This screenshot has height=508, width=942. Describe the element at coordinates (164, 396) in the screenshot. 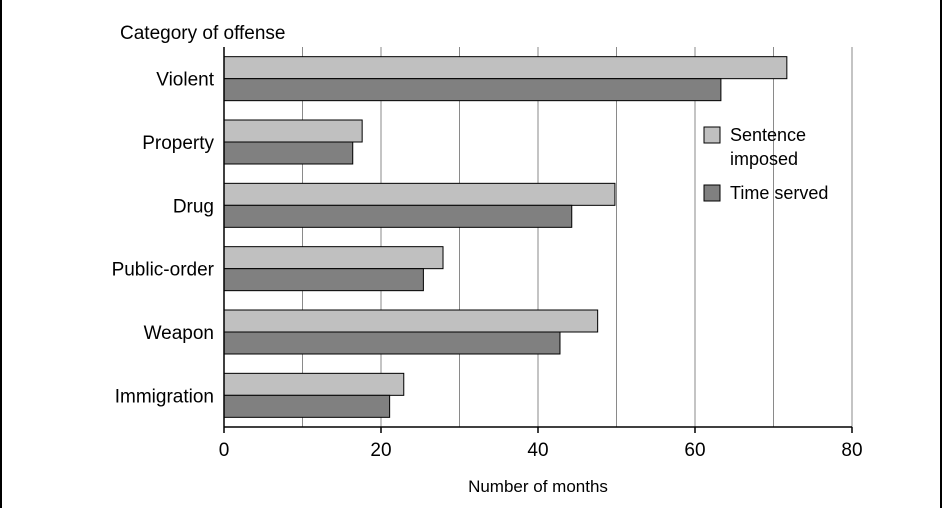

I see `category-label-immigration: Immigration` at that location.